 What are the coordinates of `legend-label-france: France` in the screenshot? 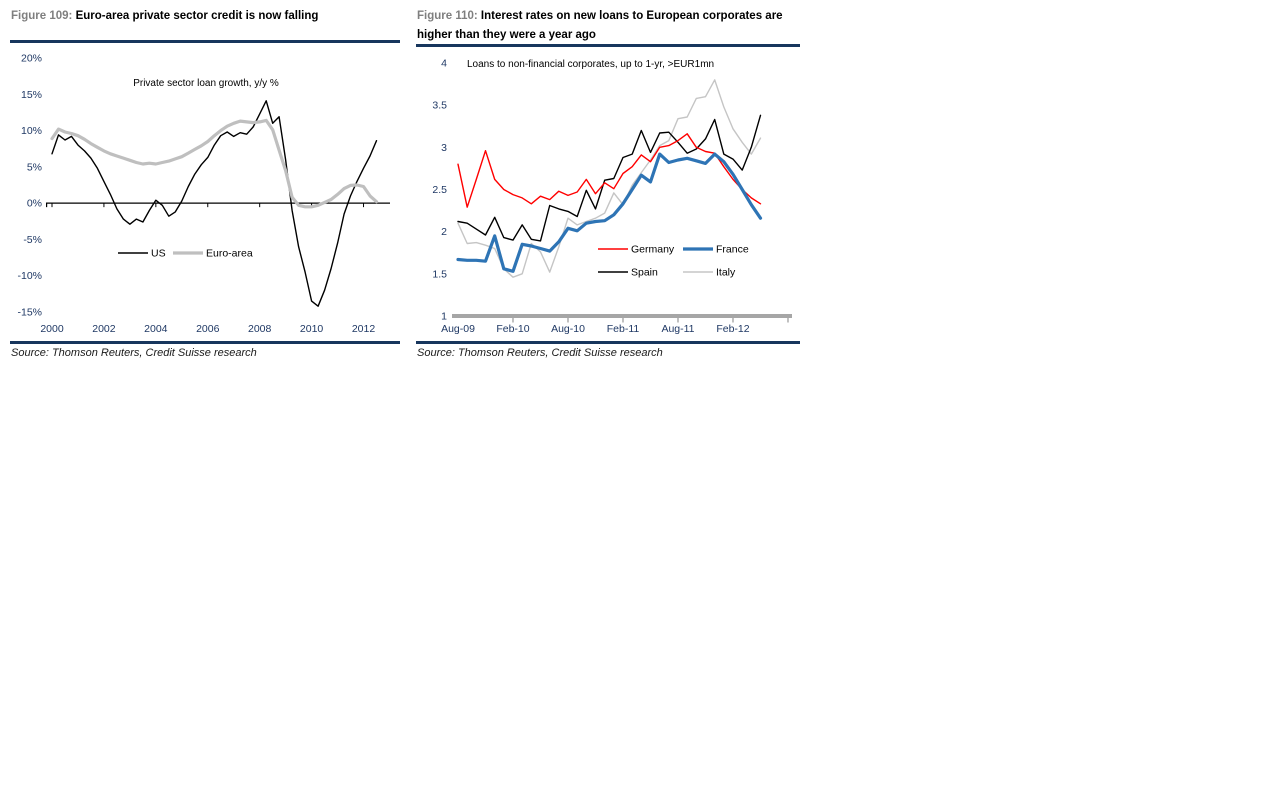 It's located at (732, 250).